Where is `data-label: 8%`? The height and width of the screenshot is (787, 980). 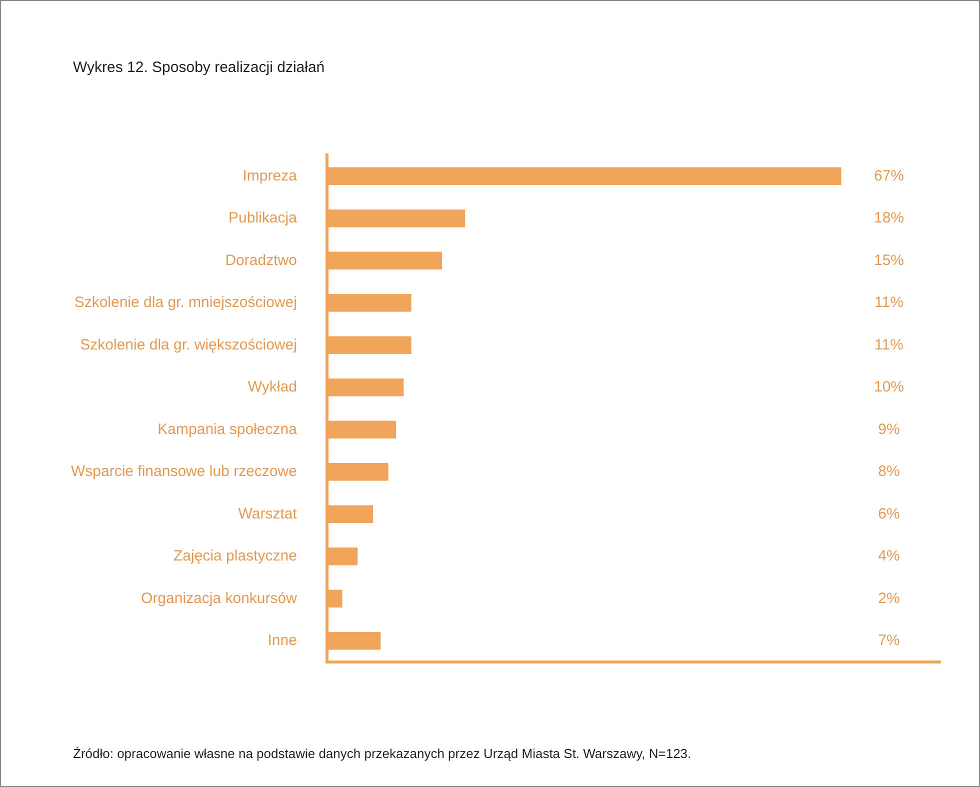
data-label: 8% is located at coordinates (889, 471).